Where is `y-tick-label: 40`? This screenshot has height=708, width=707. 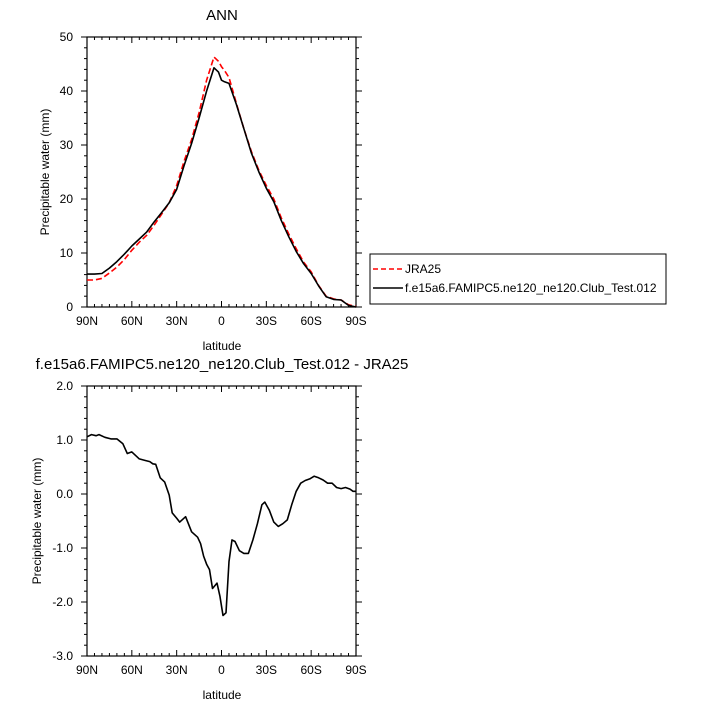 y-tick-label: 40 is located at coordinates (67, 91).